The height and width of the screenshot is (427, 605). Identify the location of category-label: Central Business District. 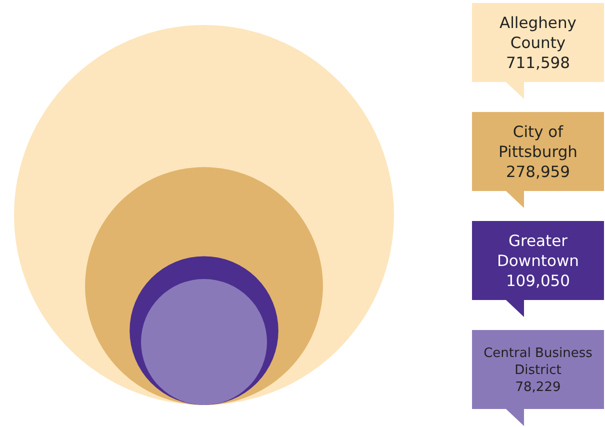
(538, 362).